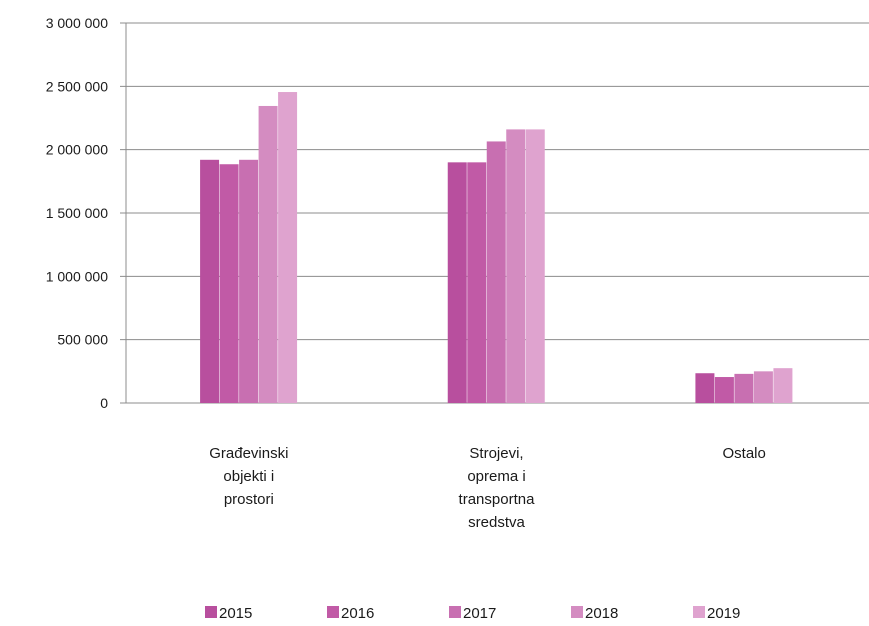  I want to click on category-label: sredstva, so click(496, 522).